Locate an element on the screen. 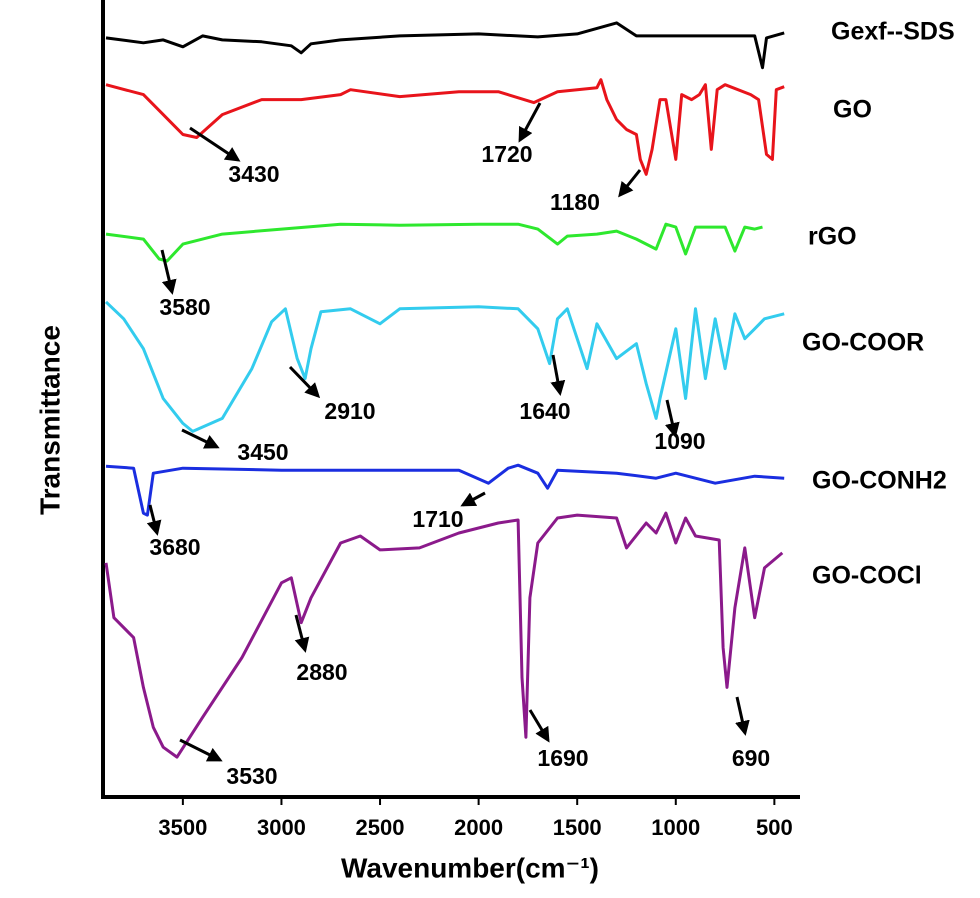 The height and width of the screenshot is (898, 980). legend-label: GO-COCl is located at coordinates (867, 576).